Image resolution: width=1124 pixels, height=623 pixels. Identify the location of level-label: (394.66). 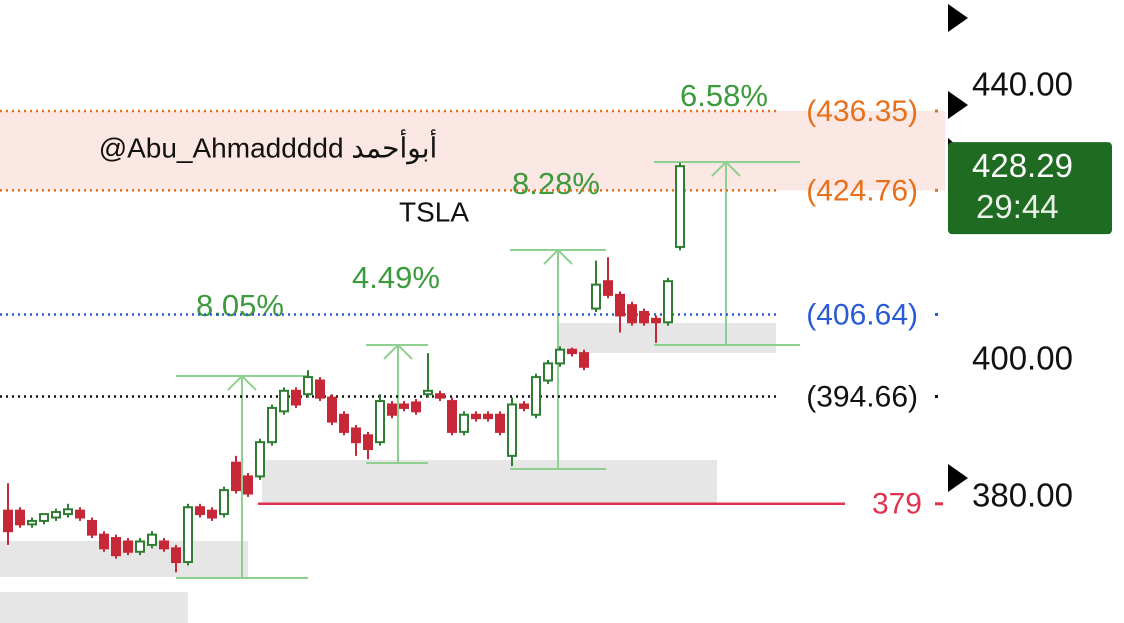
(862, 396).